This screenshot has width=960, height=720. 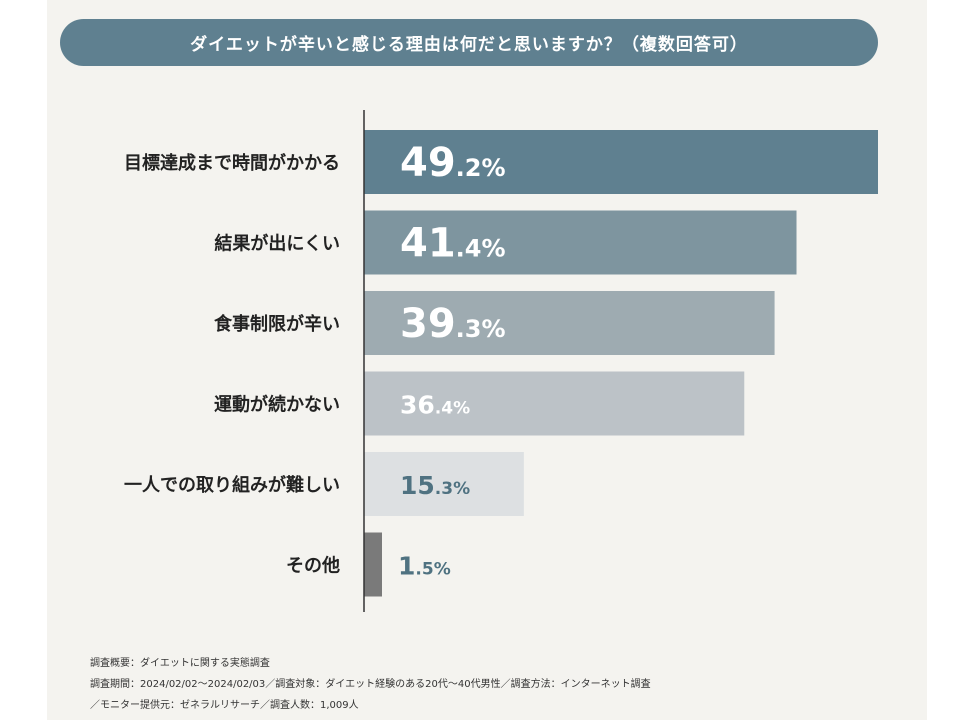 What do you see at coordinates (428, 163) in the screenshot?
I see `value-label-integer: 49` at bounding box center [428, 163].